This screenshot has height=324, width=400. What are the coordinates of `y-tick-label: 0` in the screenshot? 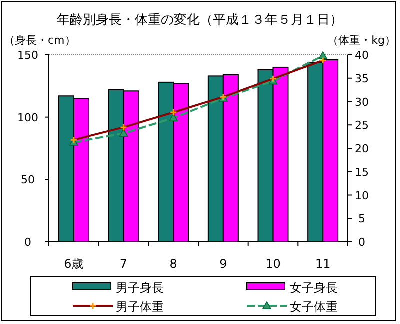 It's located at (28, 242).